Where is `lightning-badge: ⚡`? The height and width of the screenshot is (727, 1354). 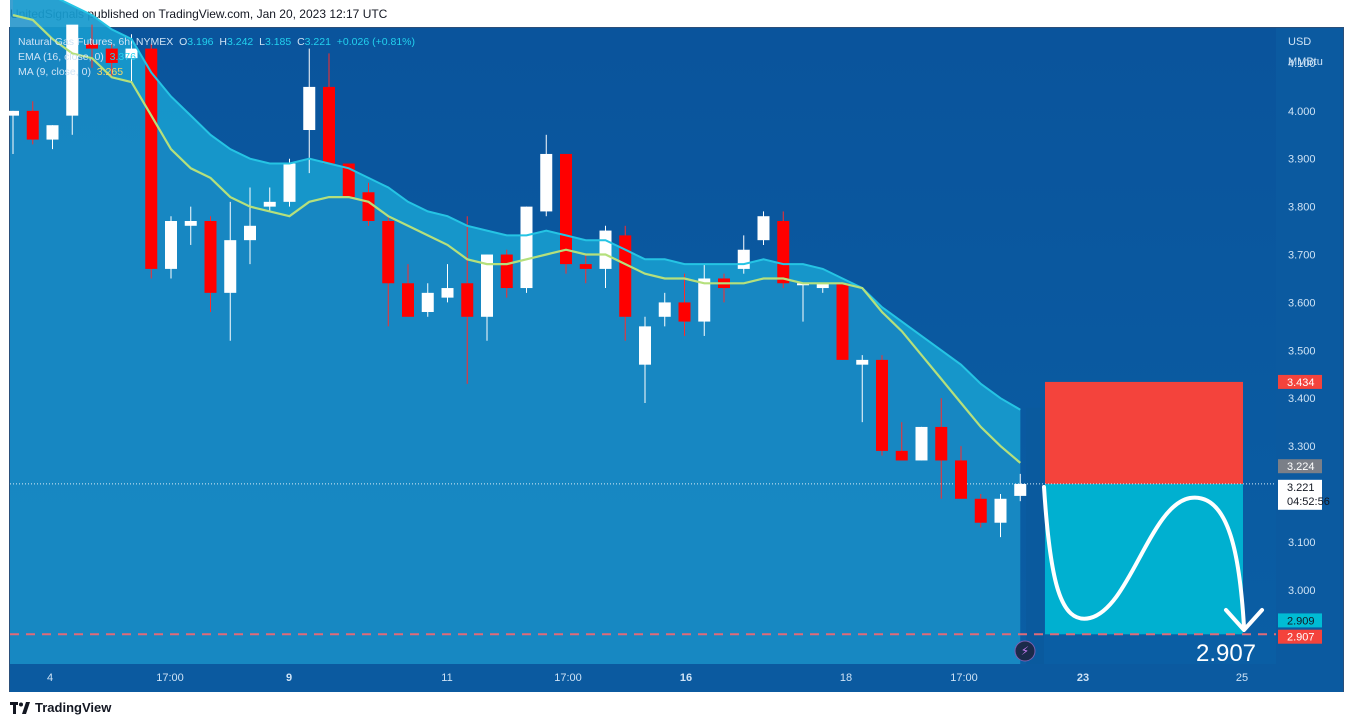 lightning-badge: ⚡ is located at coordinates (1025, 651).